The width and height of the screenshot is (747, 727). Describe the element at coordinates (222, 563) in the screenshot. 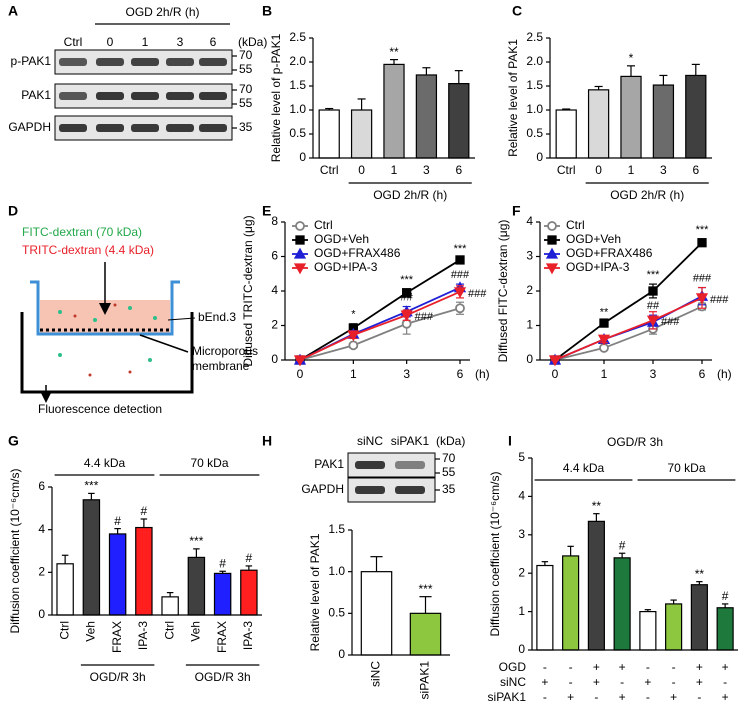

I see `significance: #` at that location.